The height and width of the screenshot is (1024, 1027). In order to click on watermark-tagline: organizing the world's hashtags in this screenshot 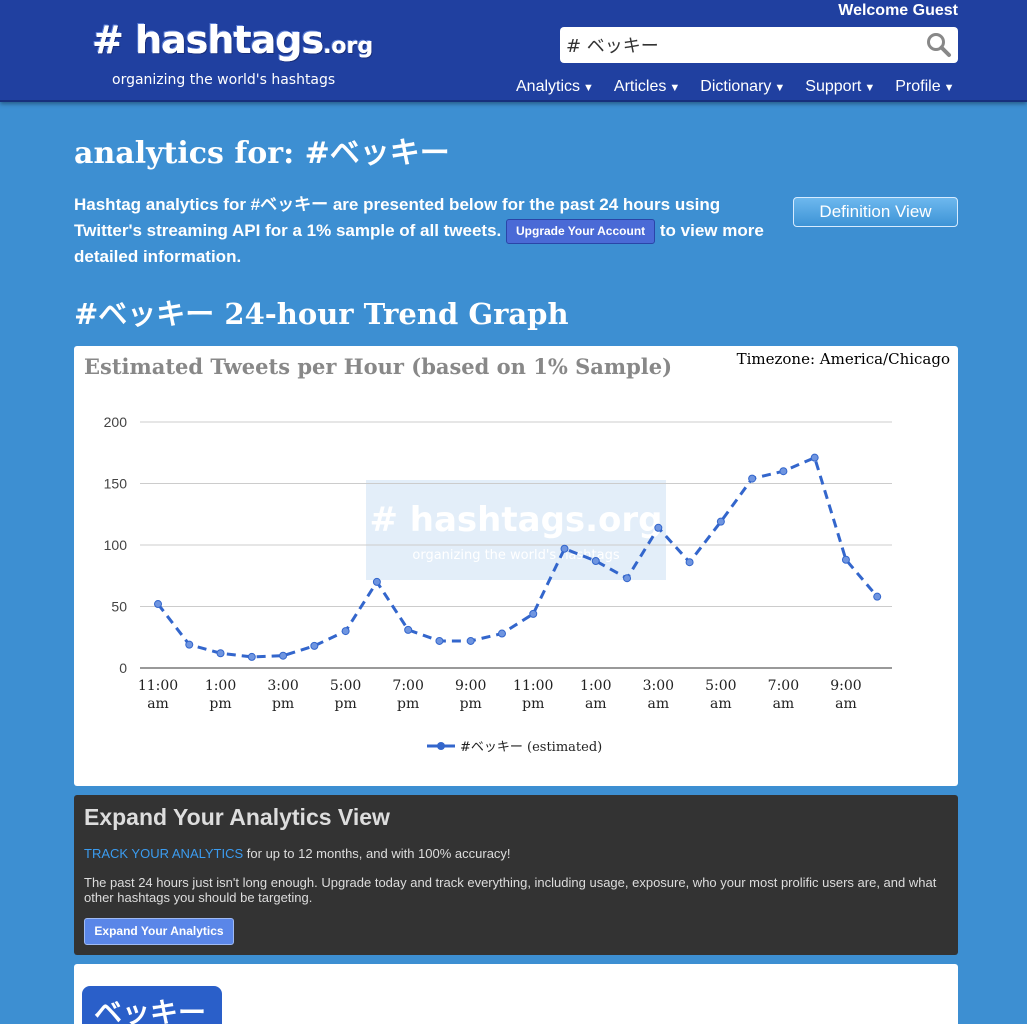, I will do `click(515, 555)`.